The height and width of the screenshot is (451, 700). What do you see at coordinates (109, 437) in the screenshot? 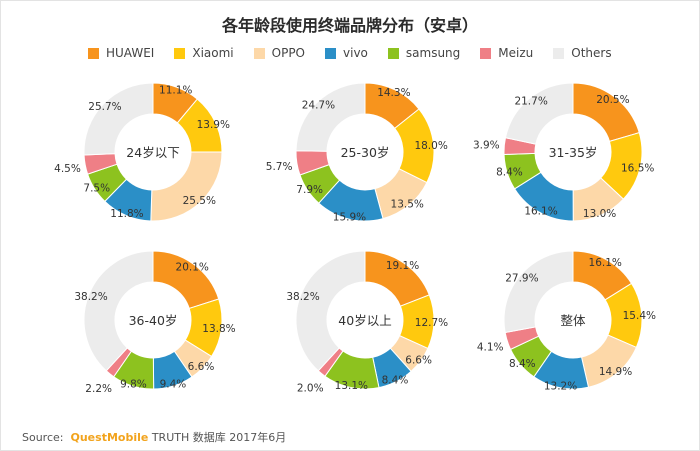
I see `source-brand: QuestMobile` at bounding box center [109, 437].